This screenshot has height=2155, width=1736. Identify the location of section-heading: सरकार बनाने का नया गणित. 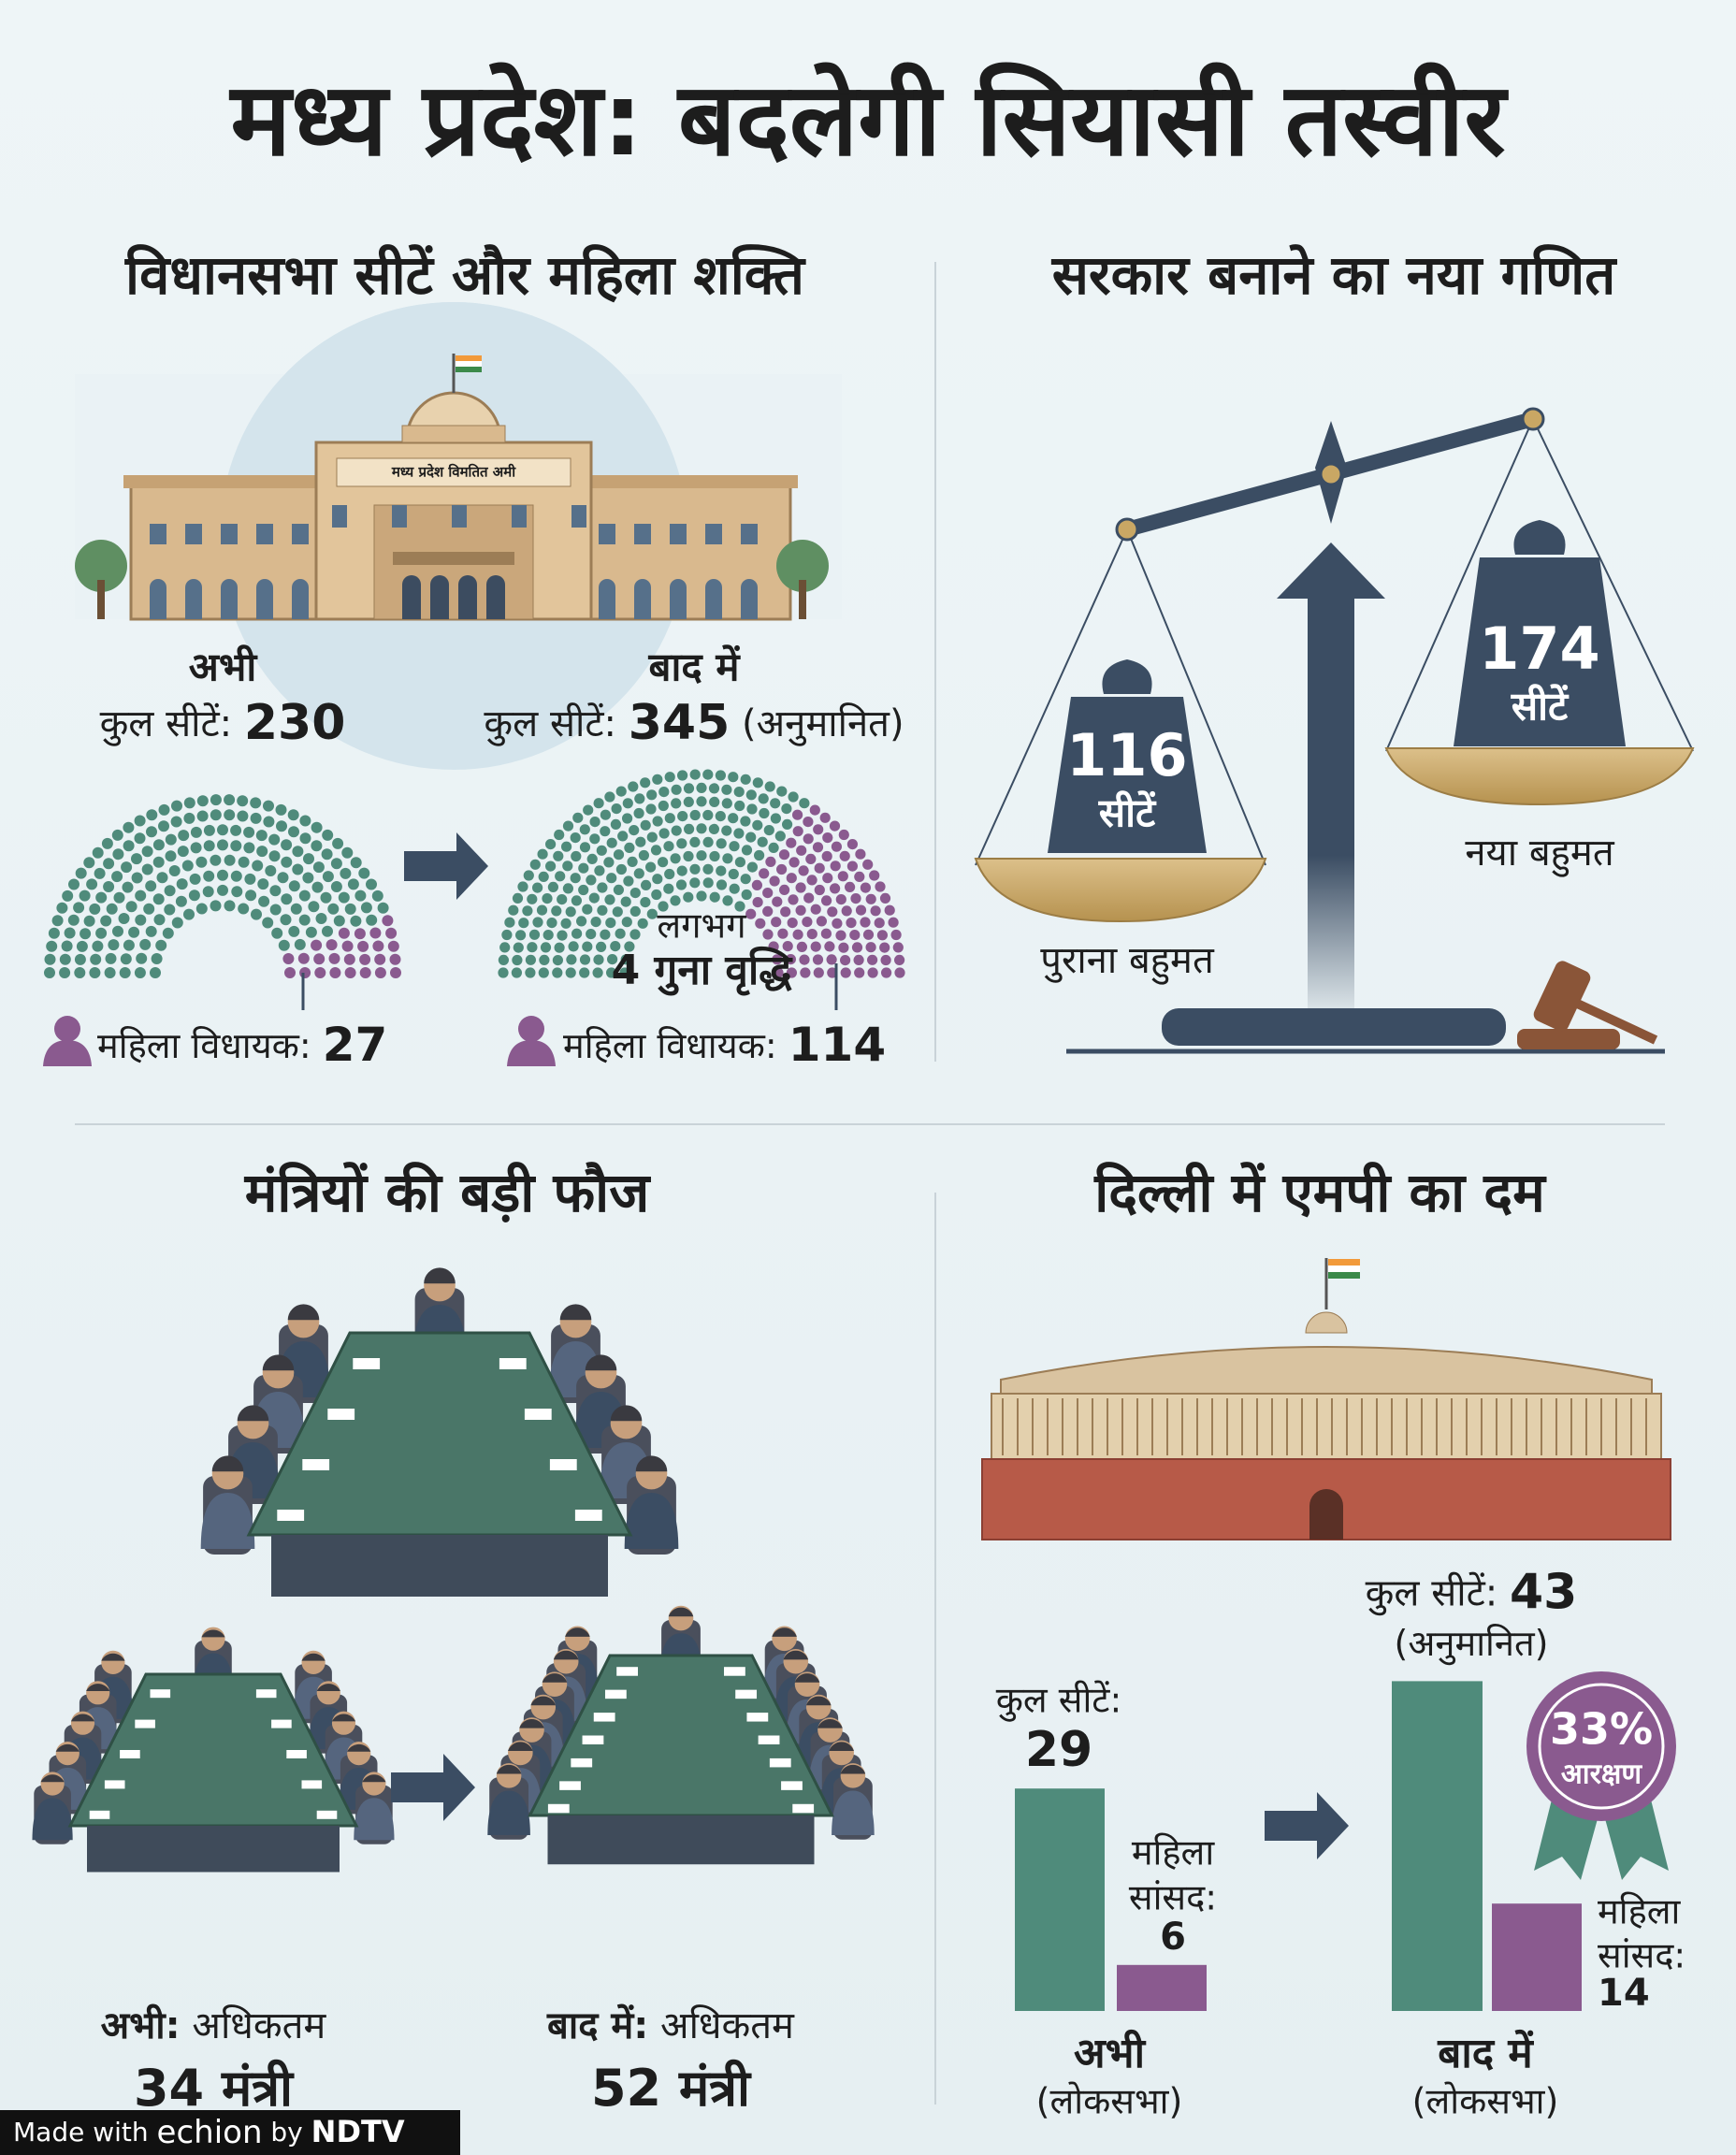
(1334, 275).